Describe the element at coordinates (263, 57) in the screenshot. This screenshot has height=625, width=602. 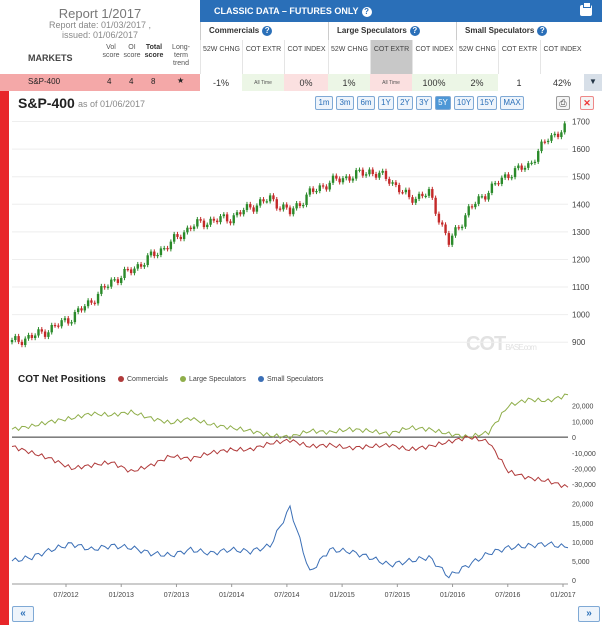
I see `col-comm-cot-extr: COT EXTR` at that location.